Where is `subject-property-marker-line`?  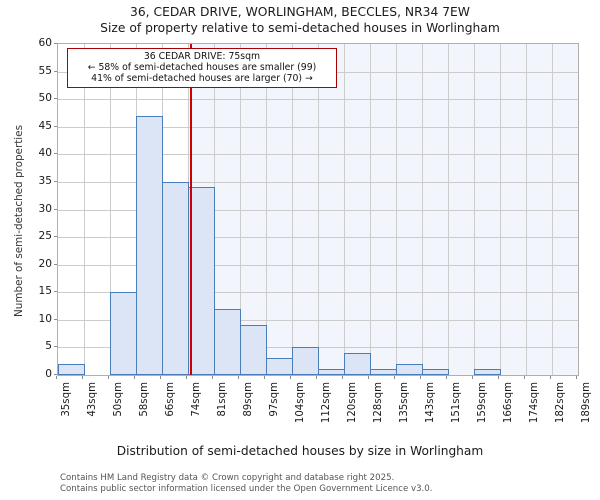 subject-property-marker-line is located at coordinates (191, 209).